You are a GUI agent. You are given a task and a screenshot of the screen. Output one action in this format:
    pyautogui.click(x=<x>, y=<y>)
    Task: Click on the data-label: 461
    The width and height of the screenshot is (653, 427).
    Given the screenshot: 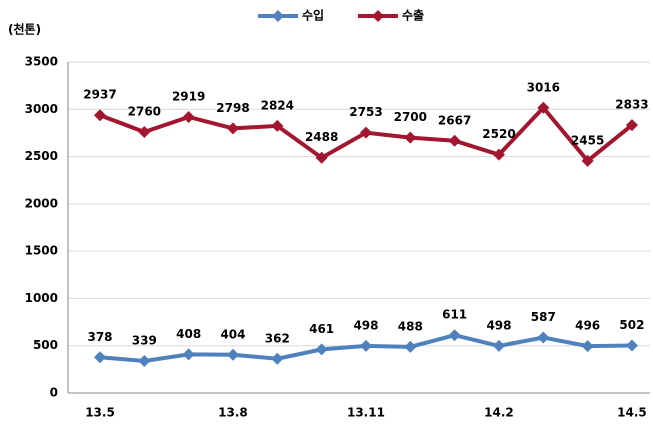 What is the action you would take?
    pyautogui.click(x=321, y=329)
    